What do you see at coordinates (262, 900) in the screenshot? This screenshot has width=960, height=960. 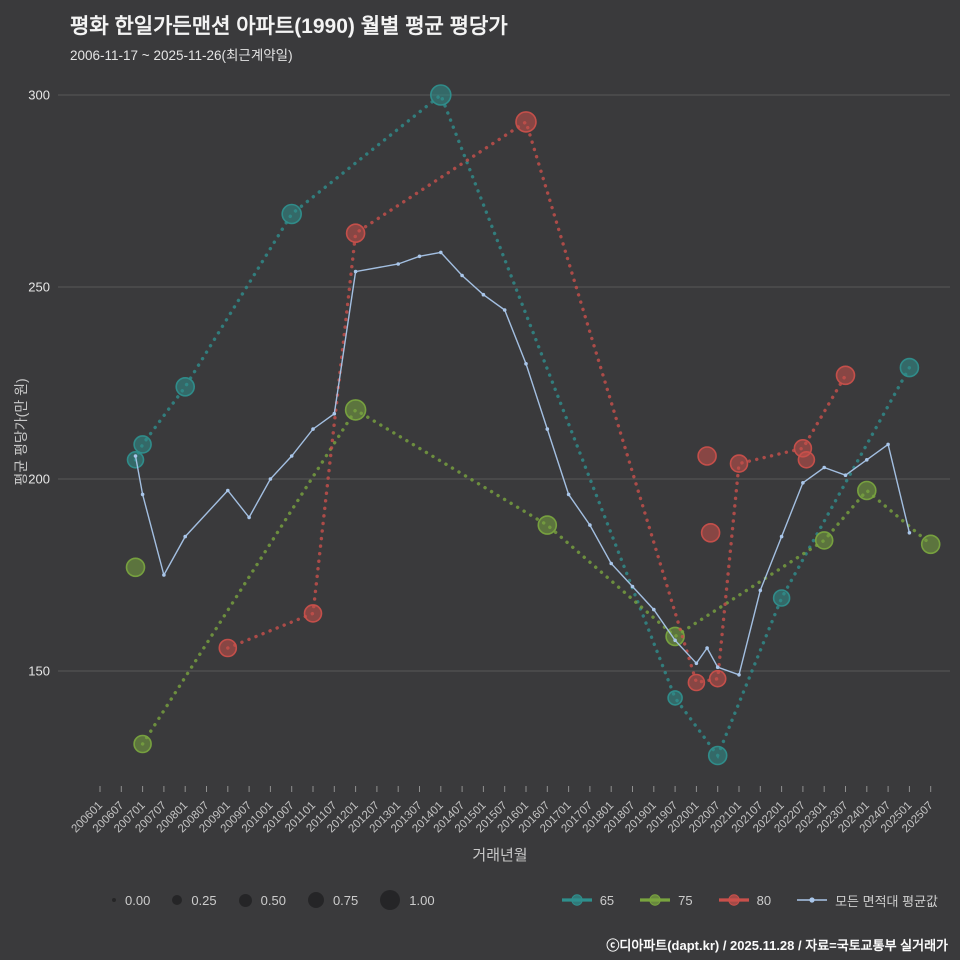 I see `size-legend-item: 0.50` at bounding box center [262, 900].